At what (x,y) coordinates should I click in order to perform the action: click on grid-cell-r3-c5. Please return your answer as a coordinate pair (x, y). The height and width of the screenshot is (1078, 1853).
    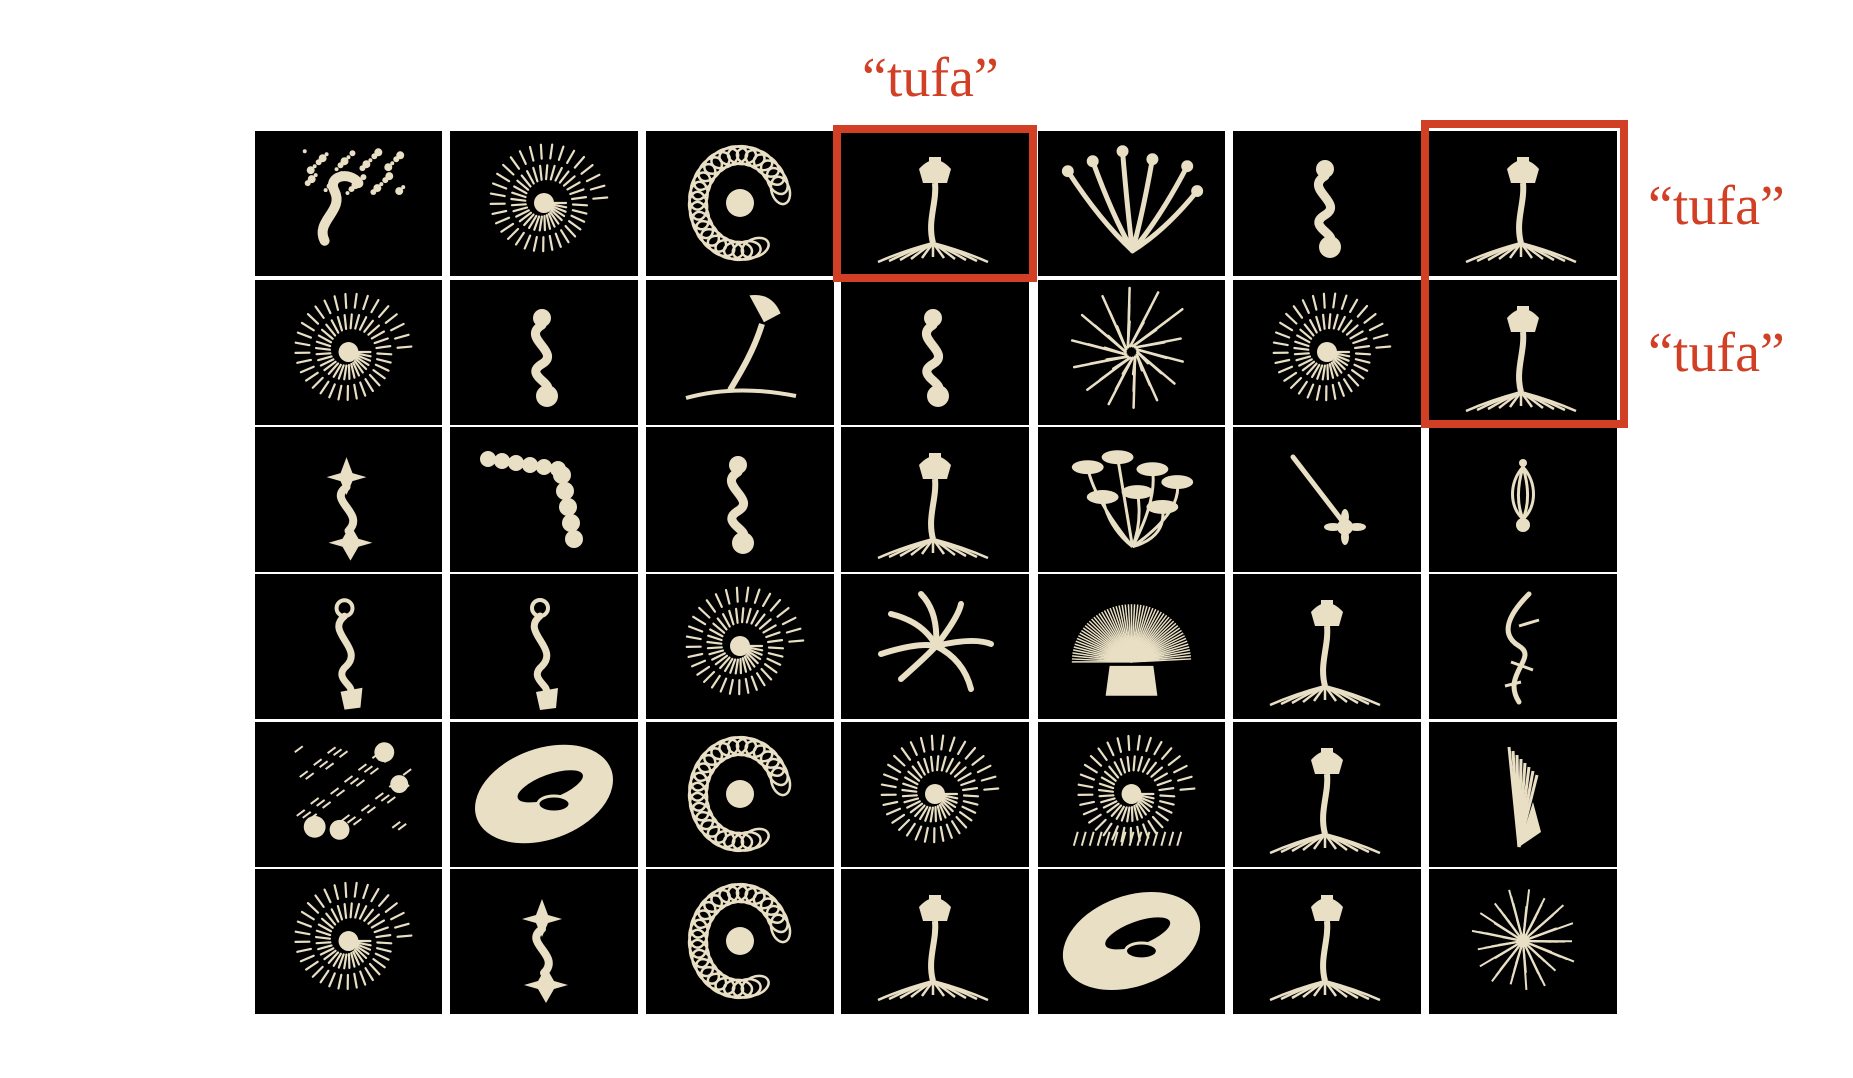
    Looking at the image, I should click on (1131, 499).